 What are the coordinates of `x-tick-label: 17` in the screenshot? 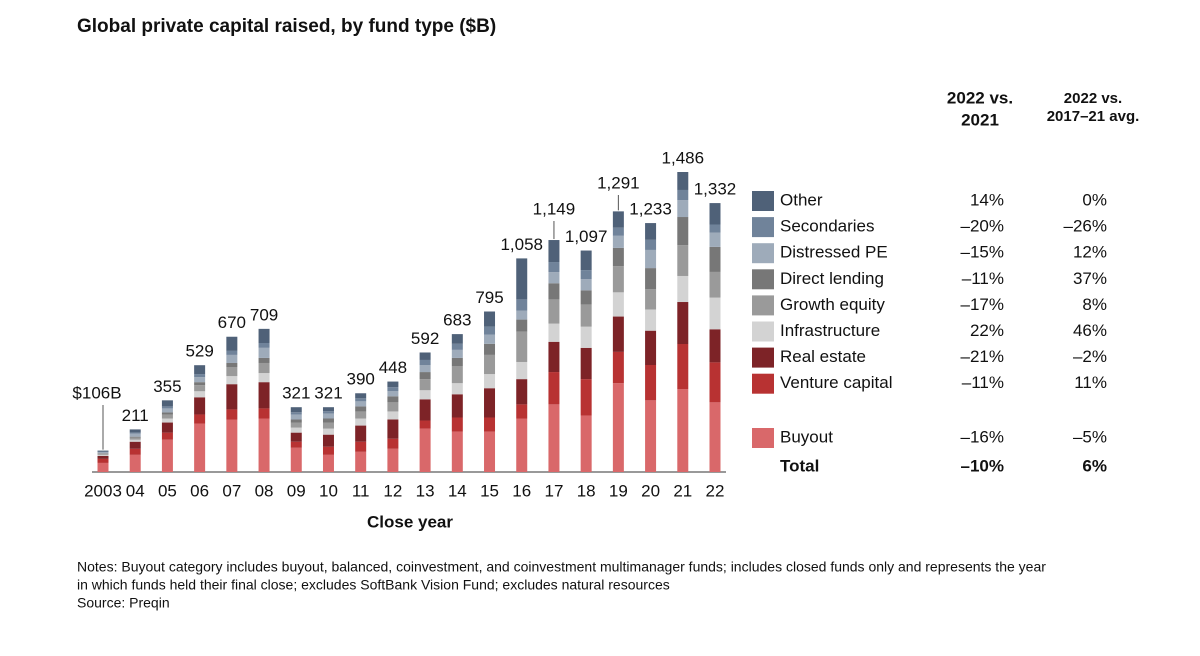 It's located at (553, 490).